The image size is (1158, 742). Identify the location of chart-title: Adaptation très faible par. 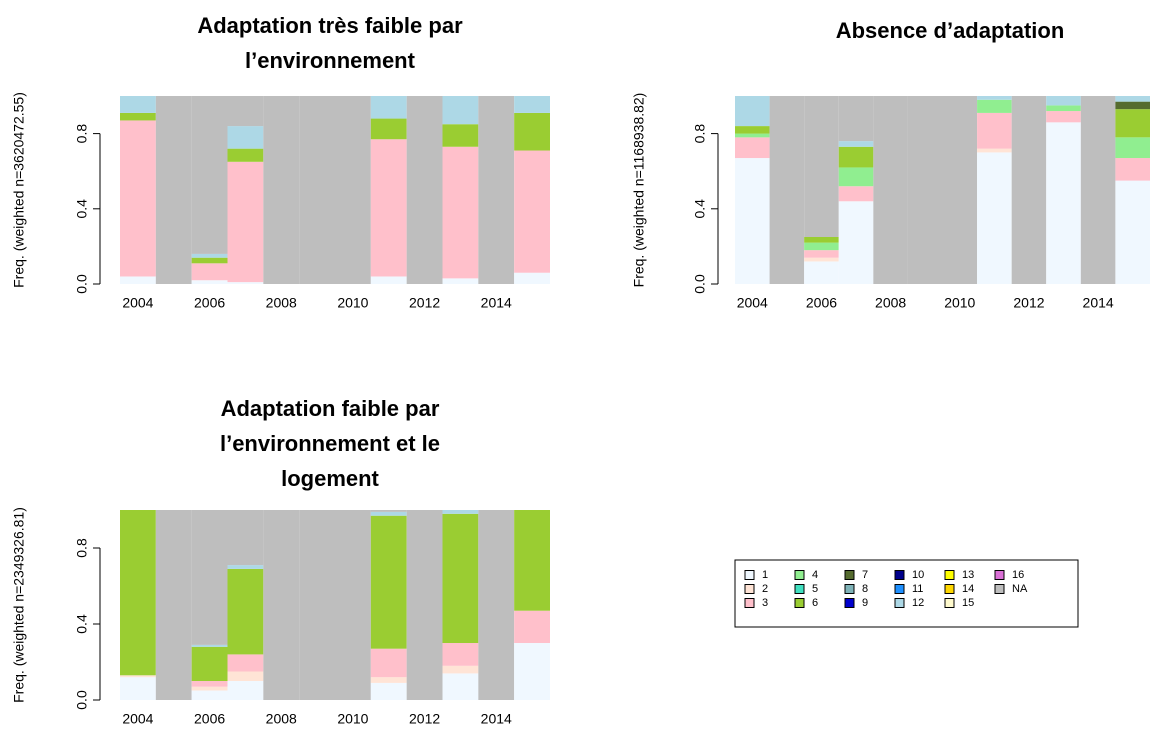
(330, 25).